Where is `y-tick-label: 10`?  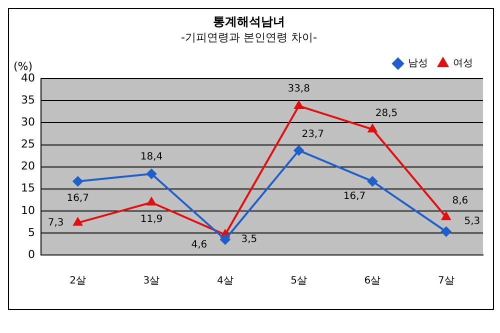 y-tick-label: 10 is located at coordinates (27, 210).